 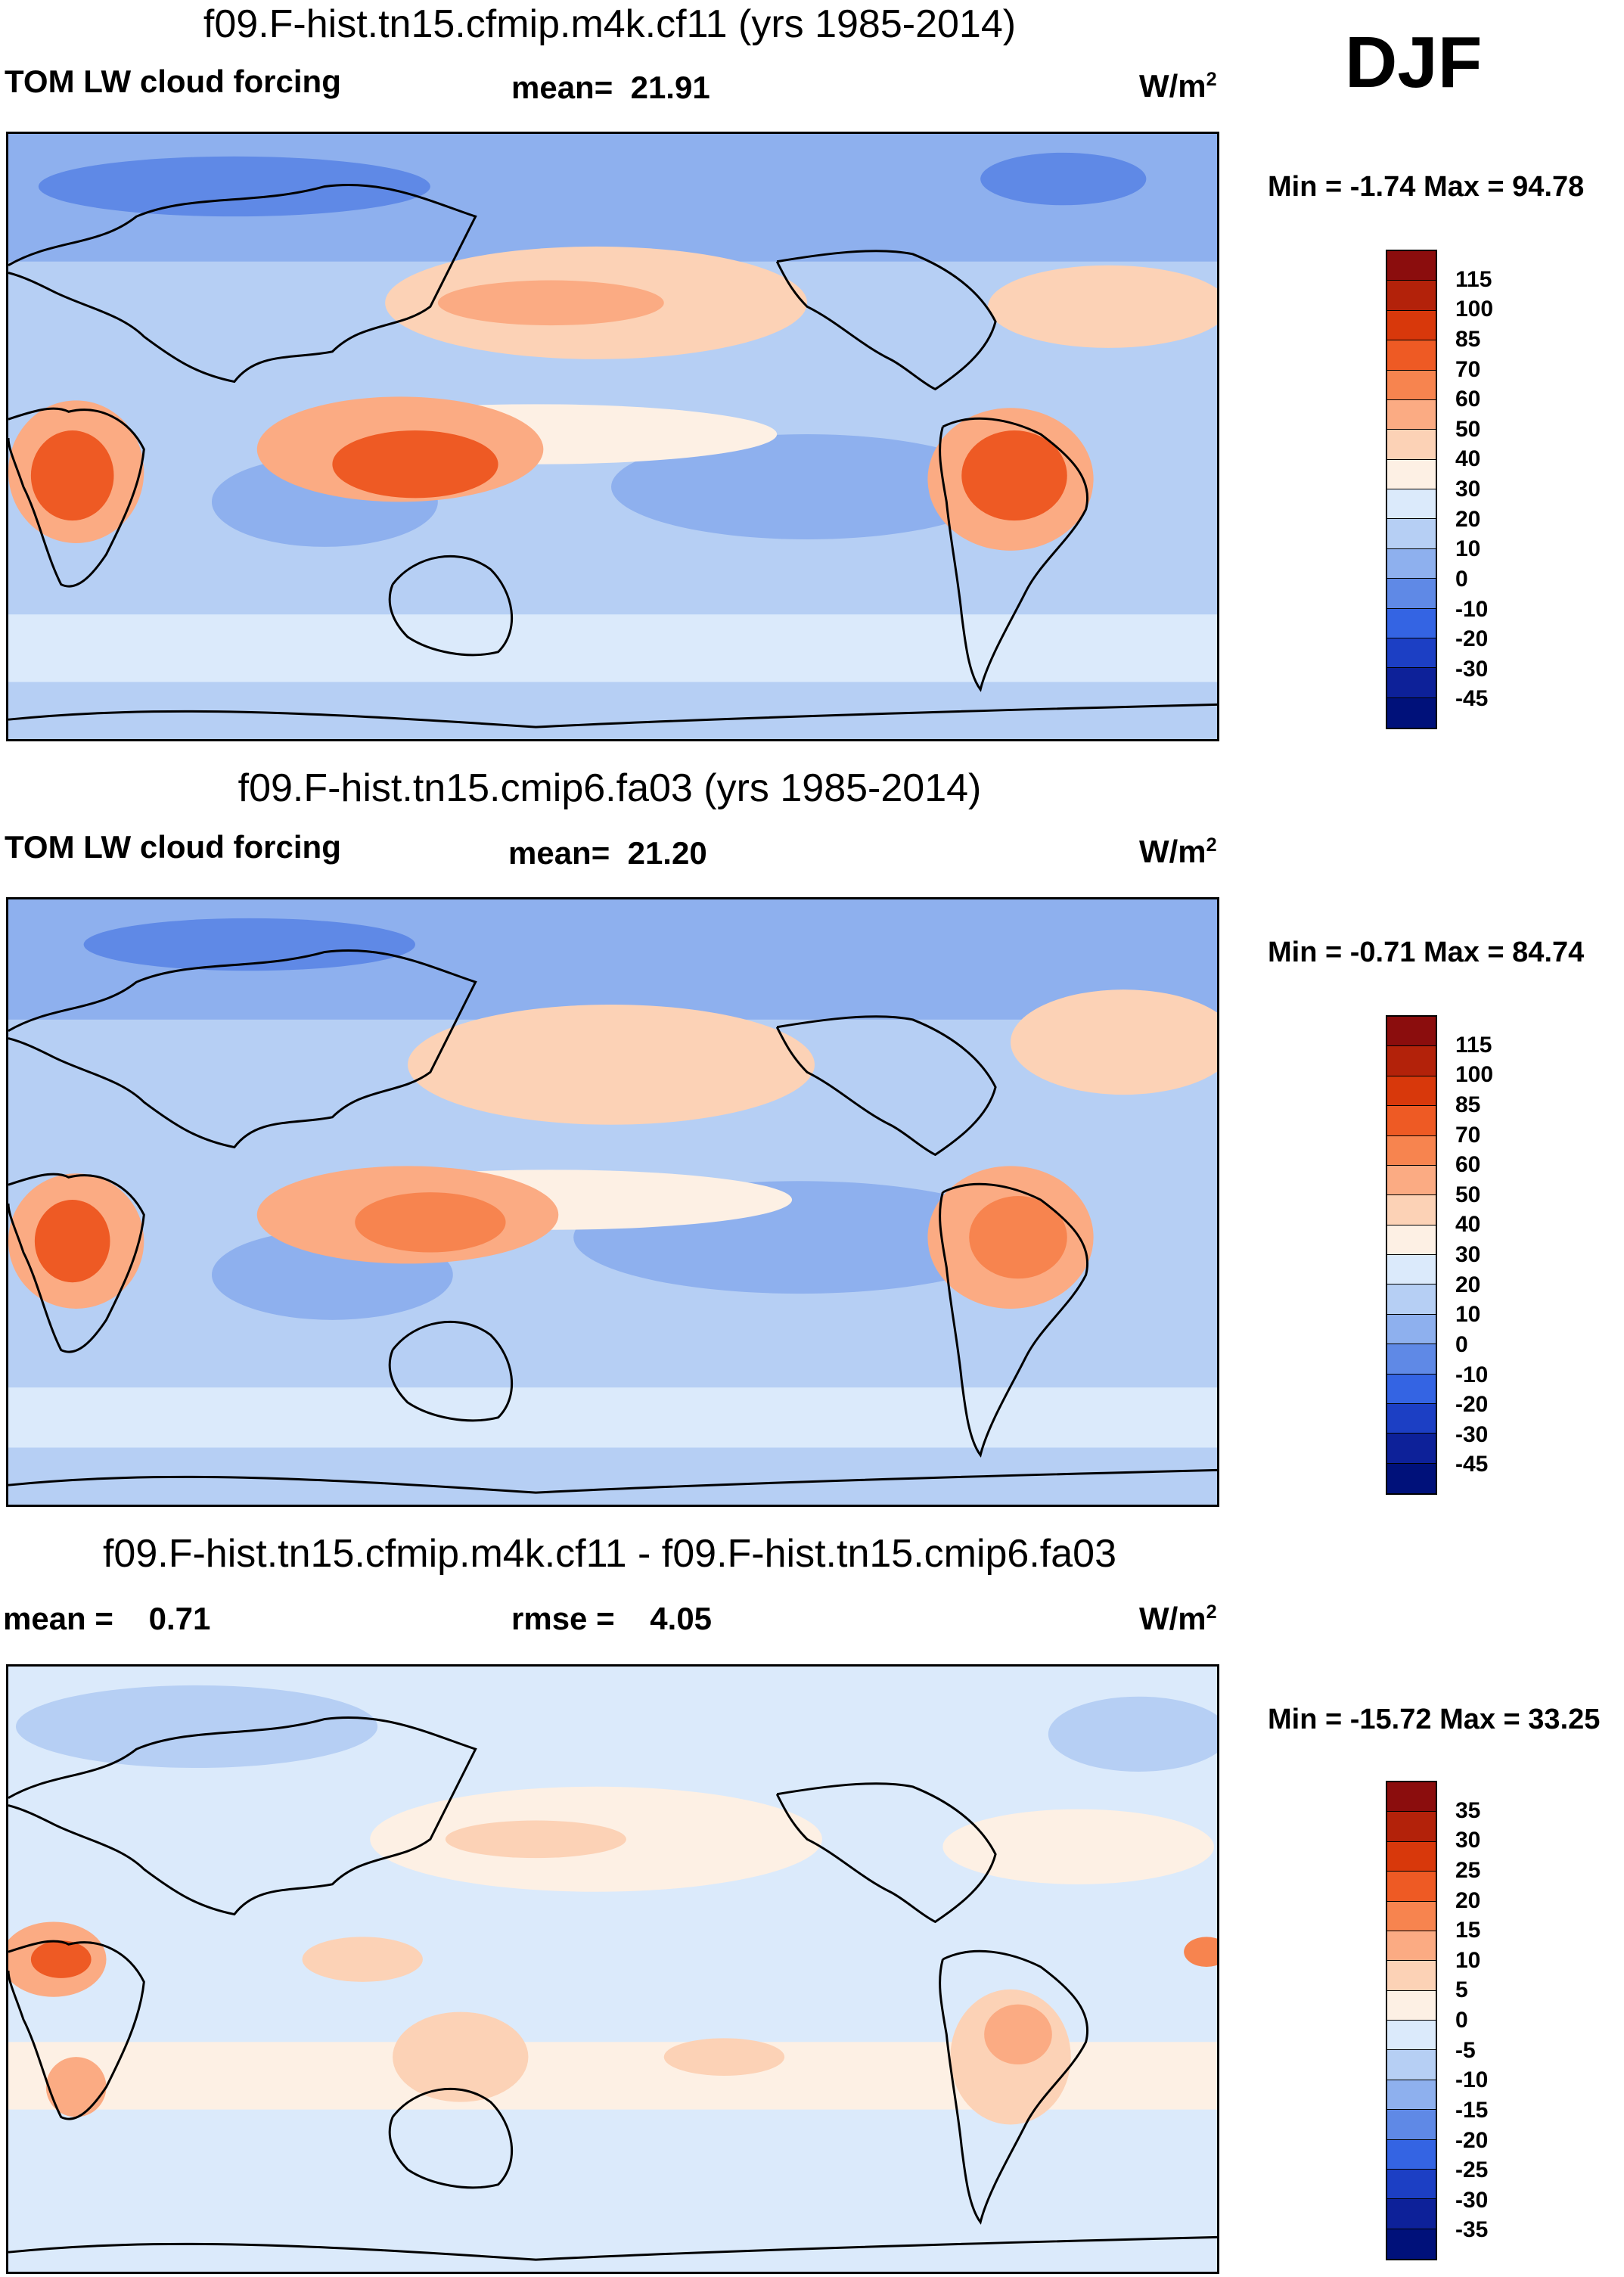 I want to click on colorbar-2-label-13: -30, so click(x=1472, y=1434).